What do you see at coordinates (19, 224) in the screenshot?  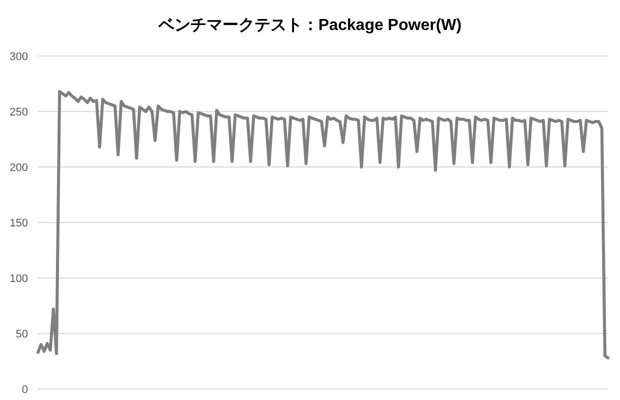 I see `y-tick-label: 150` at bounding box center [19, 224].